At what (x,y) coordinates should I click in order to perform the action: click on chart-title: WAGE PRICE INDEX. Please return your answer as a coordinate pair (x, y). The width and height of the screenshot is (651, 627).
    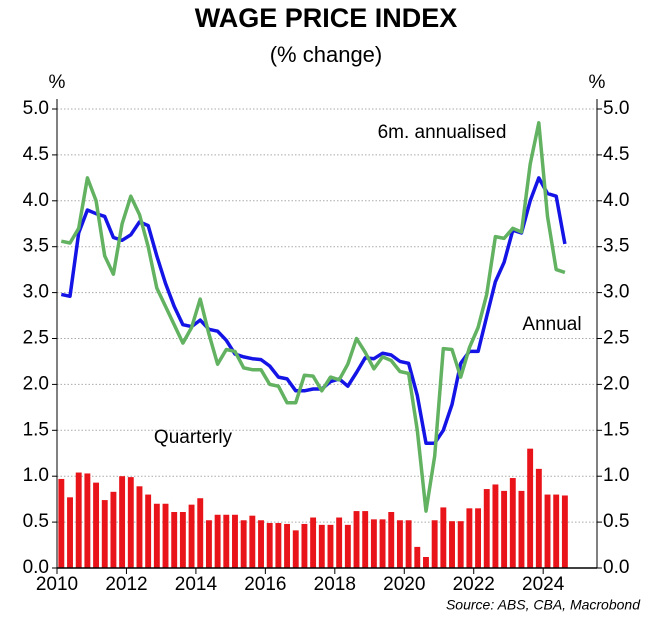
    Looking at the image, I should click on (326, 18).